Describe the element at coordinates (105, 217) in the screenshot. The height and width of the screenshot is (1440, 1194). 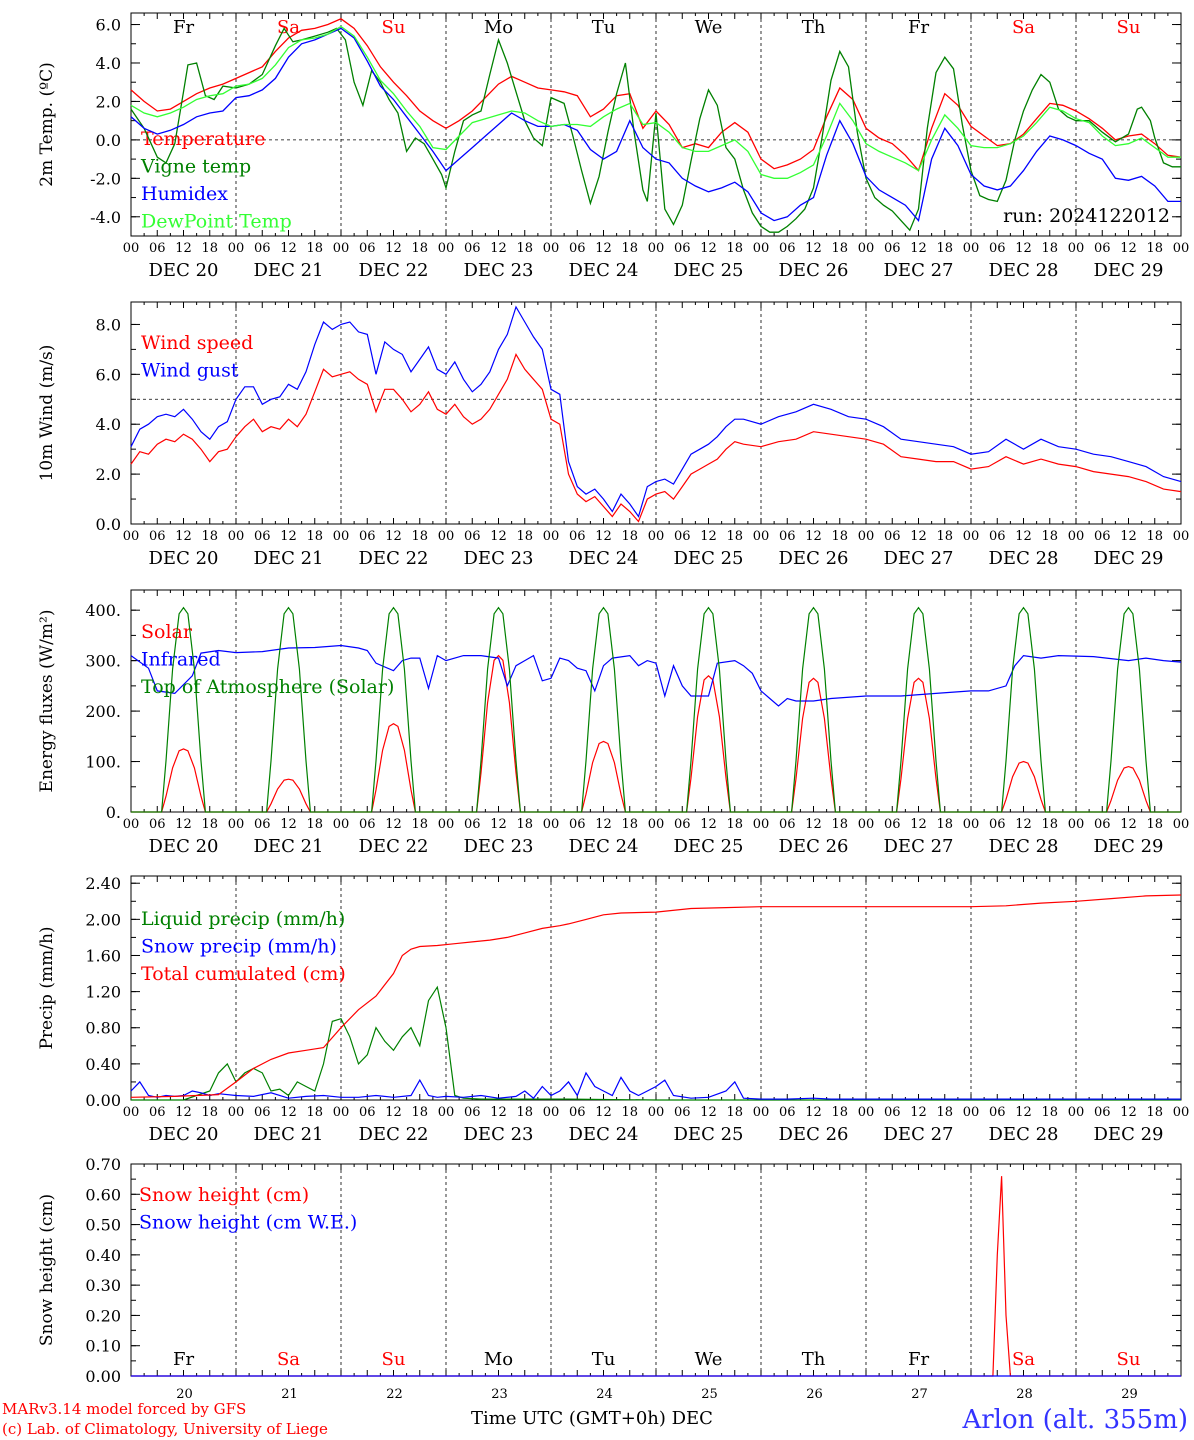
I see `y-tick-label: -4.0` at that location.